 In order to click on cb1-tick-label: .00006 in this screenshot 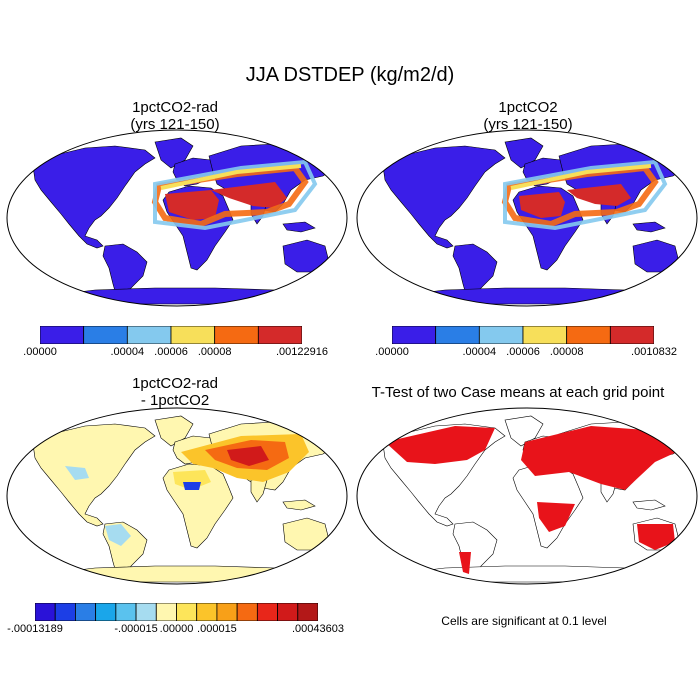, I will do `click(171, 352)`.